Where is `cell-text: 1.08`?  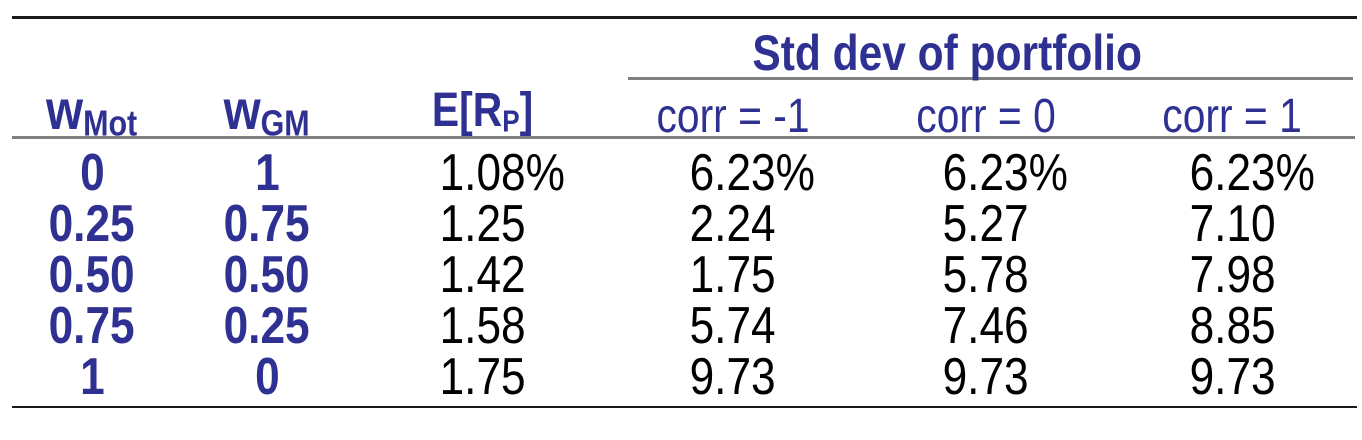
cell-text: 1.08 is located at coordinates (483, 173).